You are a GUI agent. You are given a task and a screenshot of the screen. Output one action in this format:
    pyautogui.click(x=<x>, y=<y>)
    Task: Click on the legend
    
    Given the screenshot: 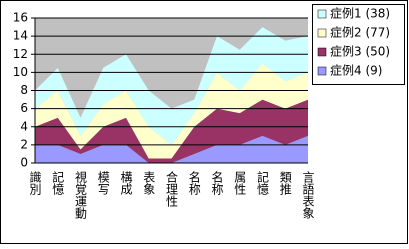 What is the action you would take?
    pyautogui.click(x=358, y=44)
    